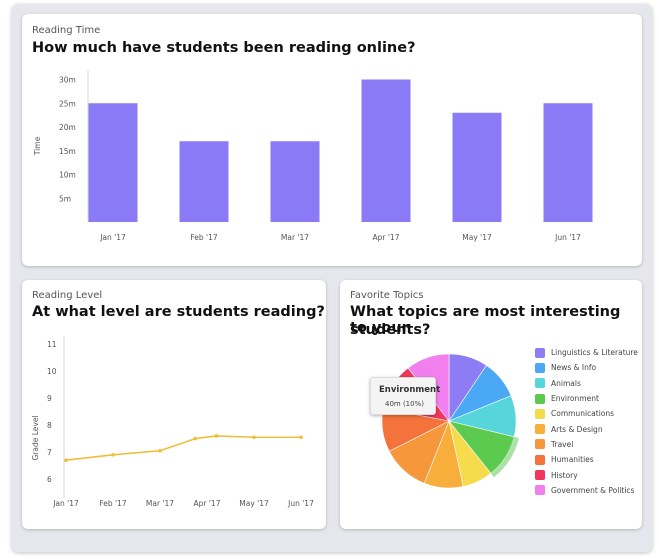 This screenshot has height=560, width=659. Describe the element at coordinates (49, 398) in the screenshot. I see `y-tick-label: 9` at that location.